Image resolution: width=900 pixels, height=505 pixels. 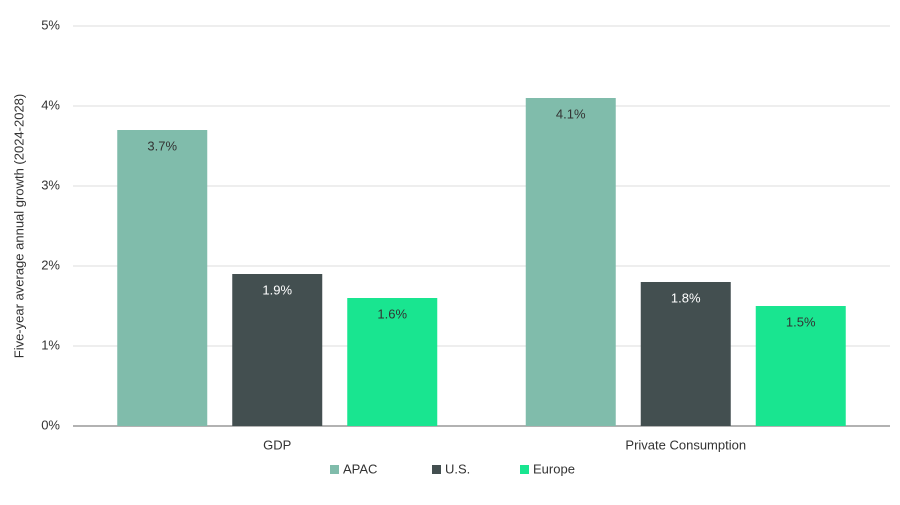 I want to click on x-tick-label: Private Consumption, so click(x=685, y=444).